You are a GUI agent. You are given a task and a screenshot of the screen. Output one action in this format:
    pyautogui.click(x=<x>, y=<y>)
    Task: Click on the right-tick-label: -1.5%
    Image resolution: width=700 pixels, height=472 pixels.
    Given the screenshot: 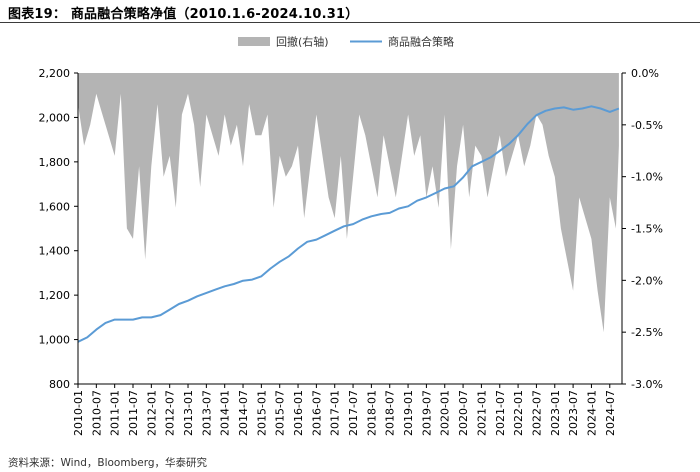 What is the action you would take?
    pyautogui.click(x=647, y=229)
    